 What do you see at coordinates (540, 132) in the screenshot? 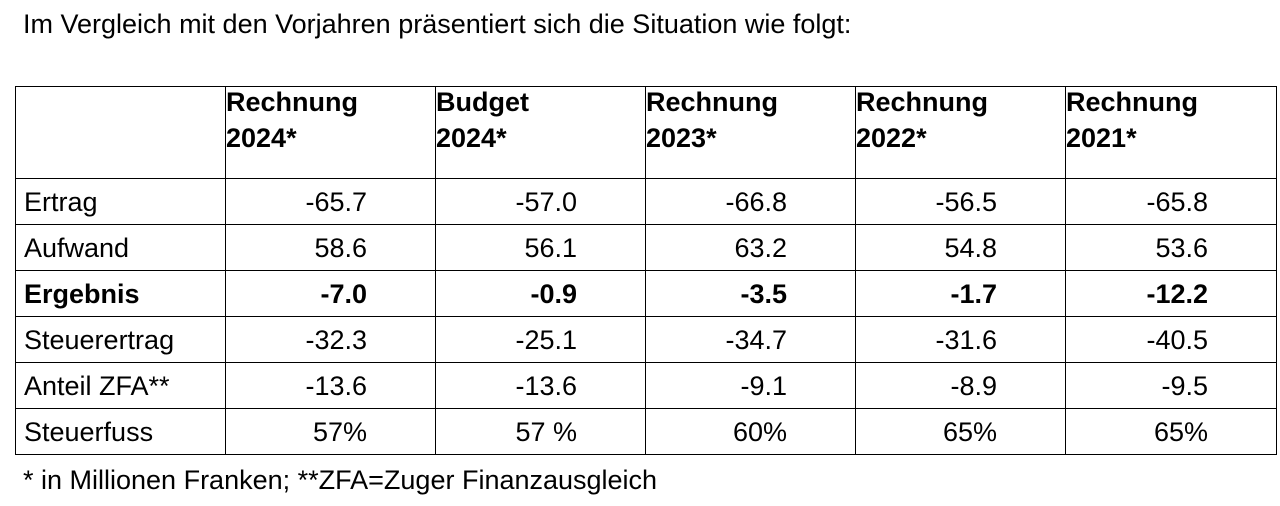
I see `header-cell-budget-2024: Budget 2024*` at bounding box center [540, 132].